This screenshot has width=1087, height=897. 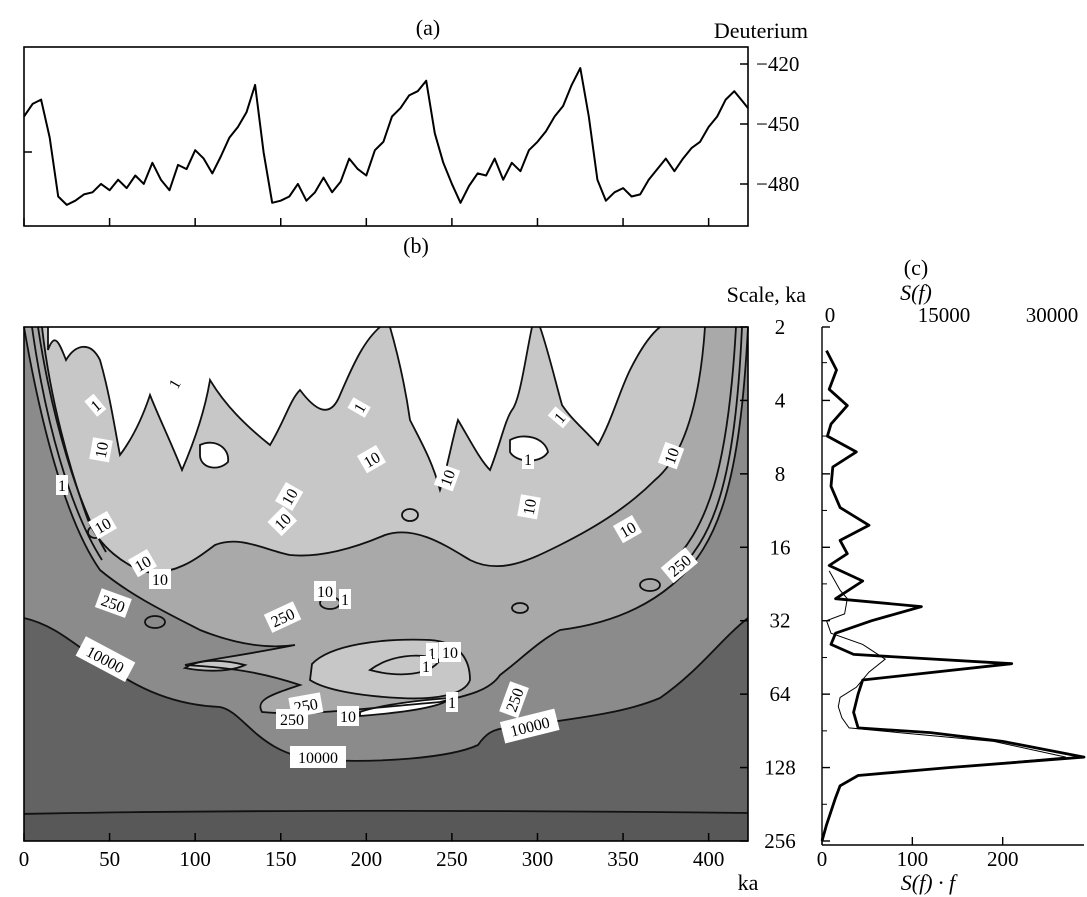 What do you see at coordinates (748, 882) in the screenshot?
I see `panel-b-xlabel: ka` at bounding box center [748, 882].